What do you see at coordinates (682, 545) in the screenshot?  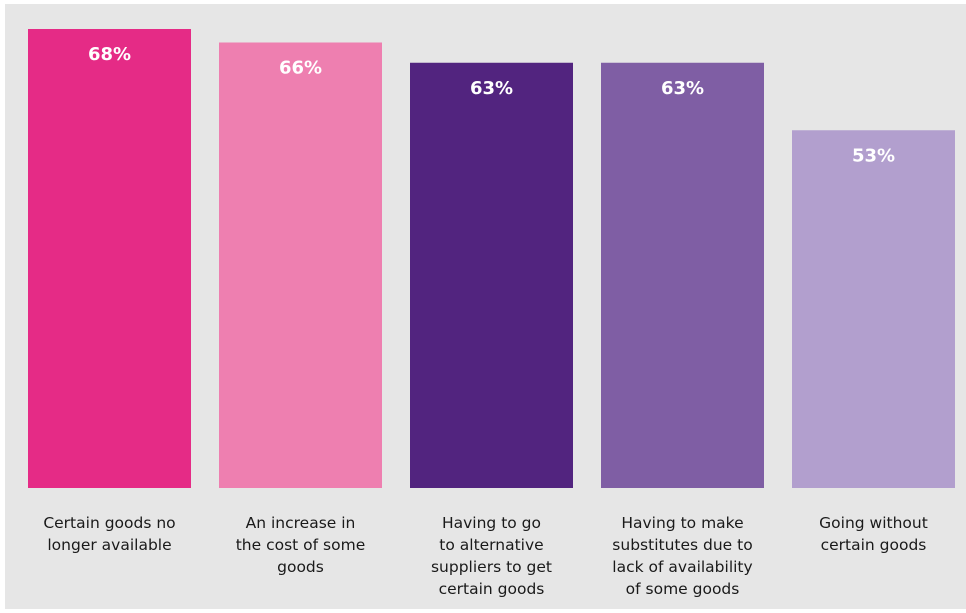 I see `category-label-line: substitutes due to` at bounding box center [682, 545].